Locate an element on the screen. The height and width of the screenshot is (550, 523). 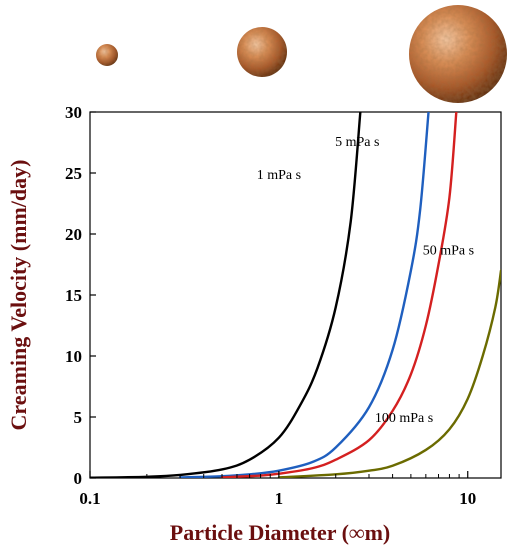
y-tick-label: 20 is located at coordinates (73, 234).